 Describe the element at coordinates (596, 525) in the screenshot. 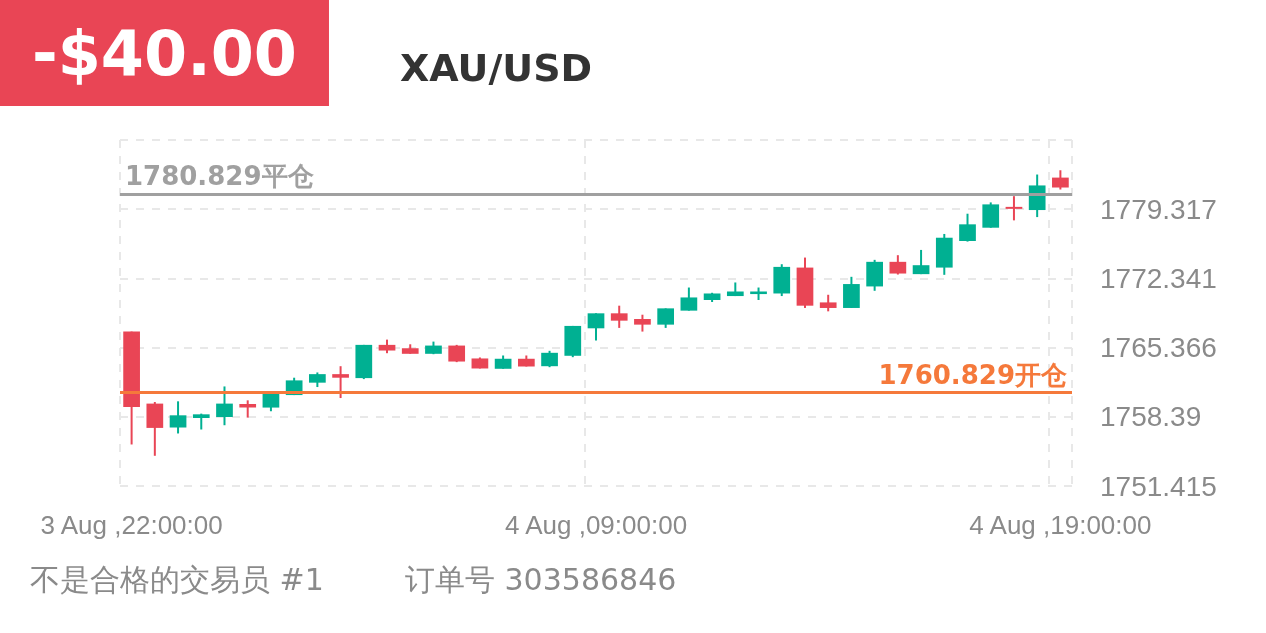

I see `x-tick-label: 4 Aug ,09:00:00` at that location.